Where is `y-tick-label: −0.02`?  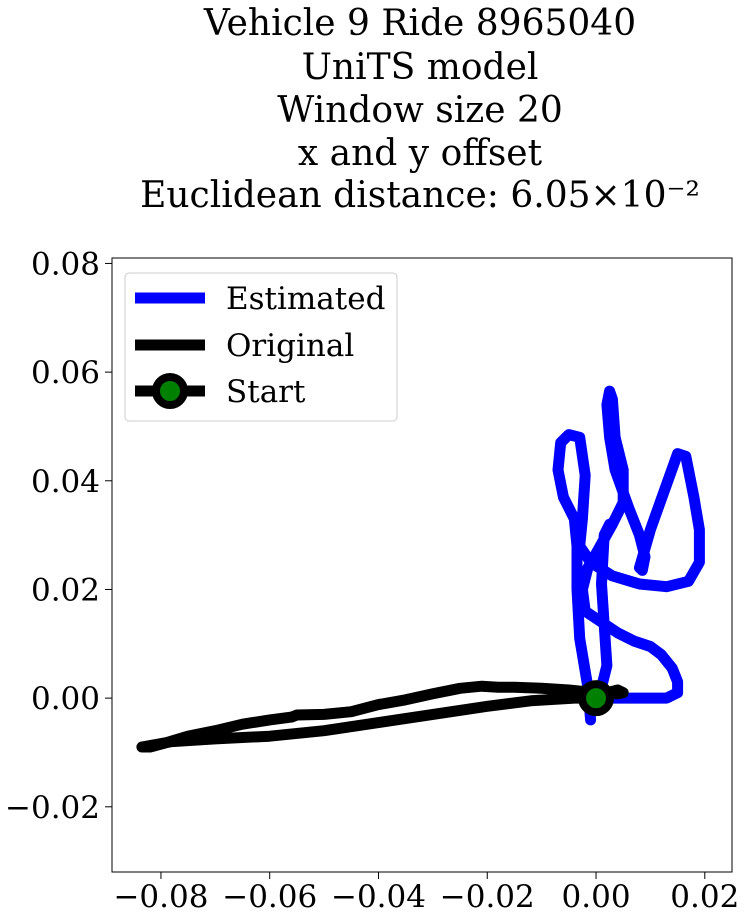 y-tick-label: −0.02 is located at coordinates (52, 808).